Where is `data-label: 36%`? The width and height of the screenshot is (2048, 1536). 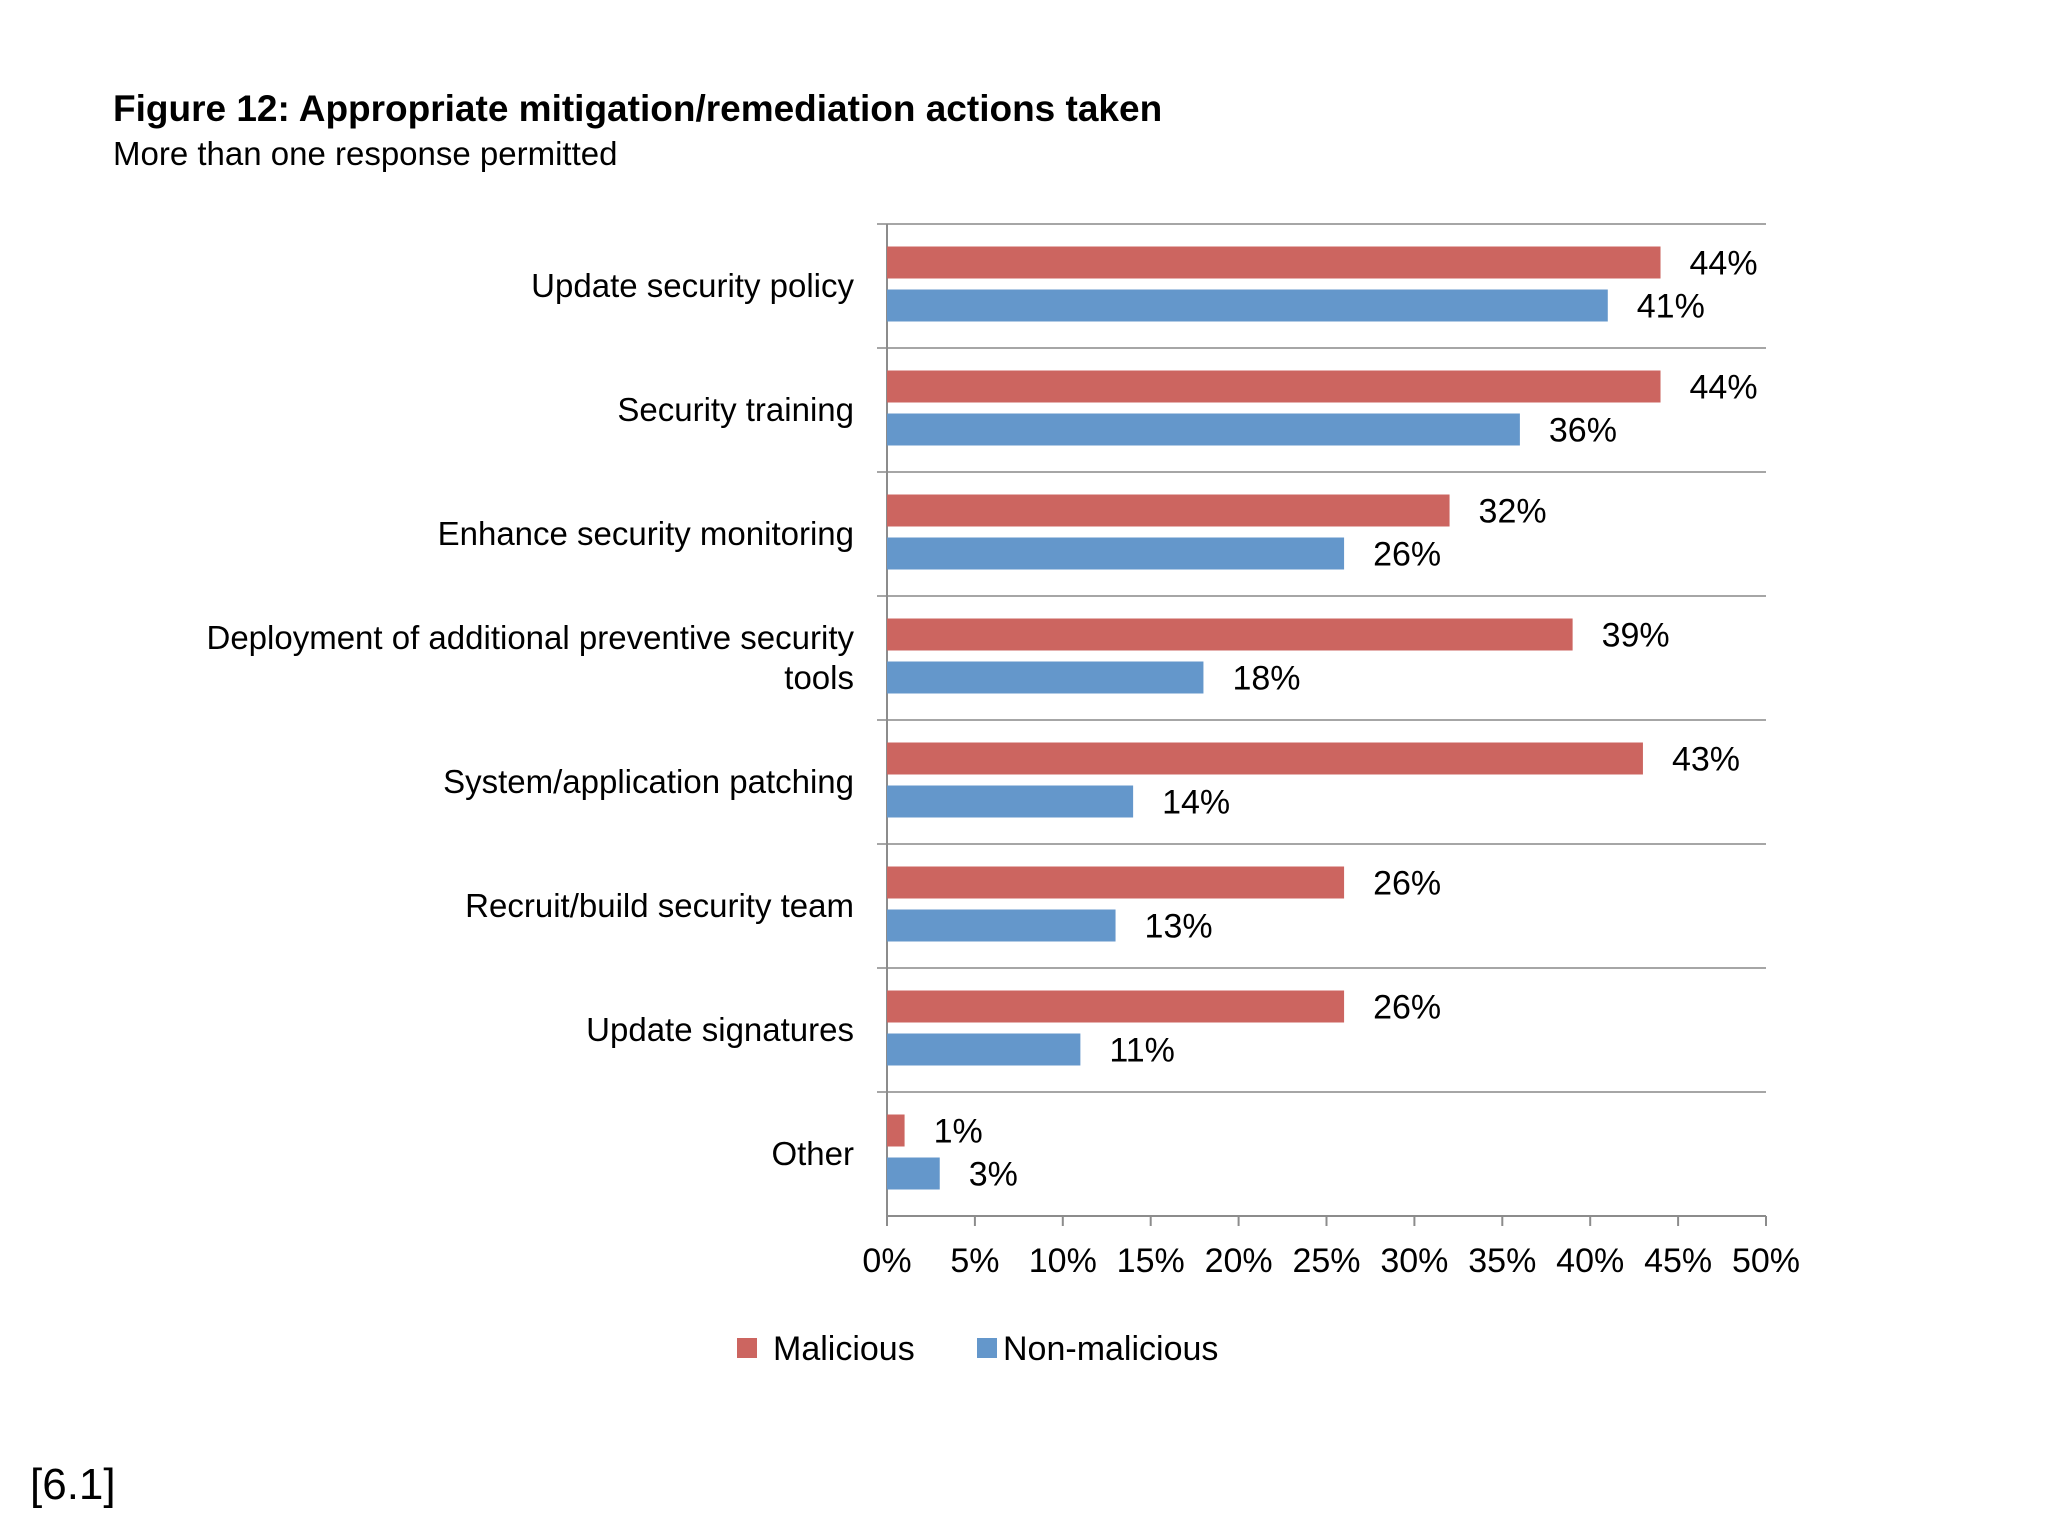
data-label: 36% is located at coordinates (1583, 431).